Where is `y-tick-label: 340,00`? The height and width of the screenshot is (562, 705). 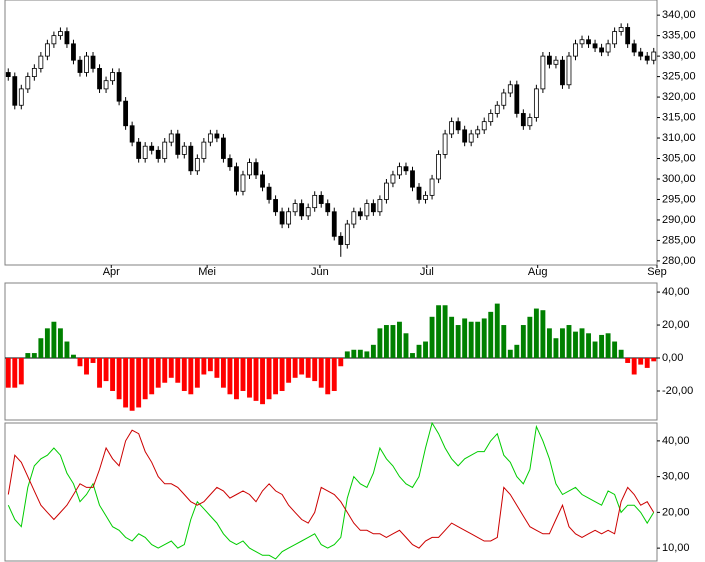
y-tick-label: 340,00 is located at coordinates (679, 15).